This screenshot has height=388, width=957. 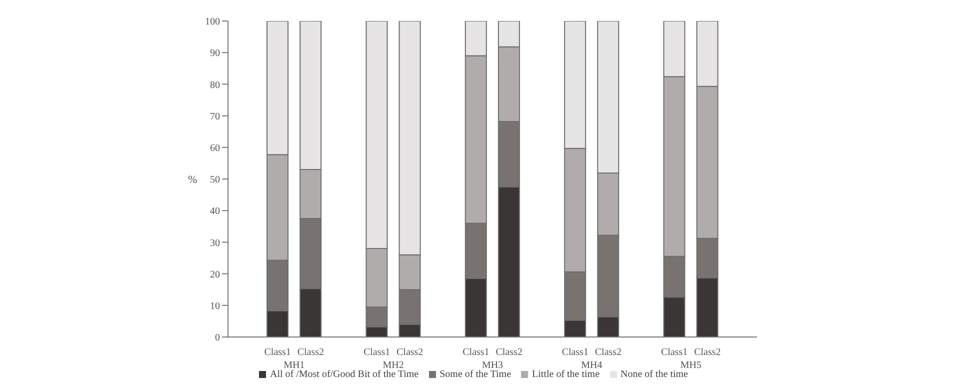 What do you see at coordinates (691, 365) in the screenshot?
I see `text: MH5` at bounding box center [691, 365].